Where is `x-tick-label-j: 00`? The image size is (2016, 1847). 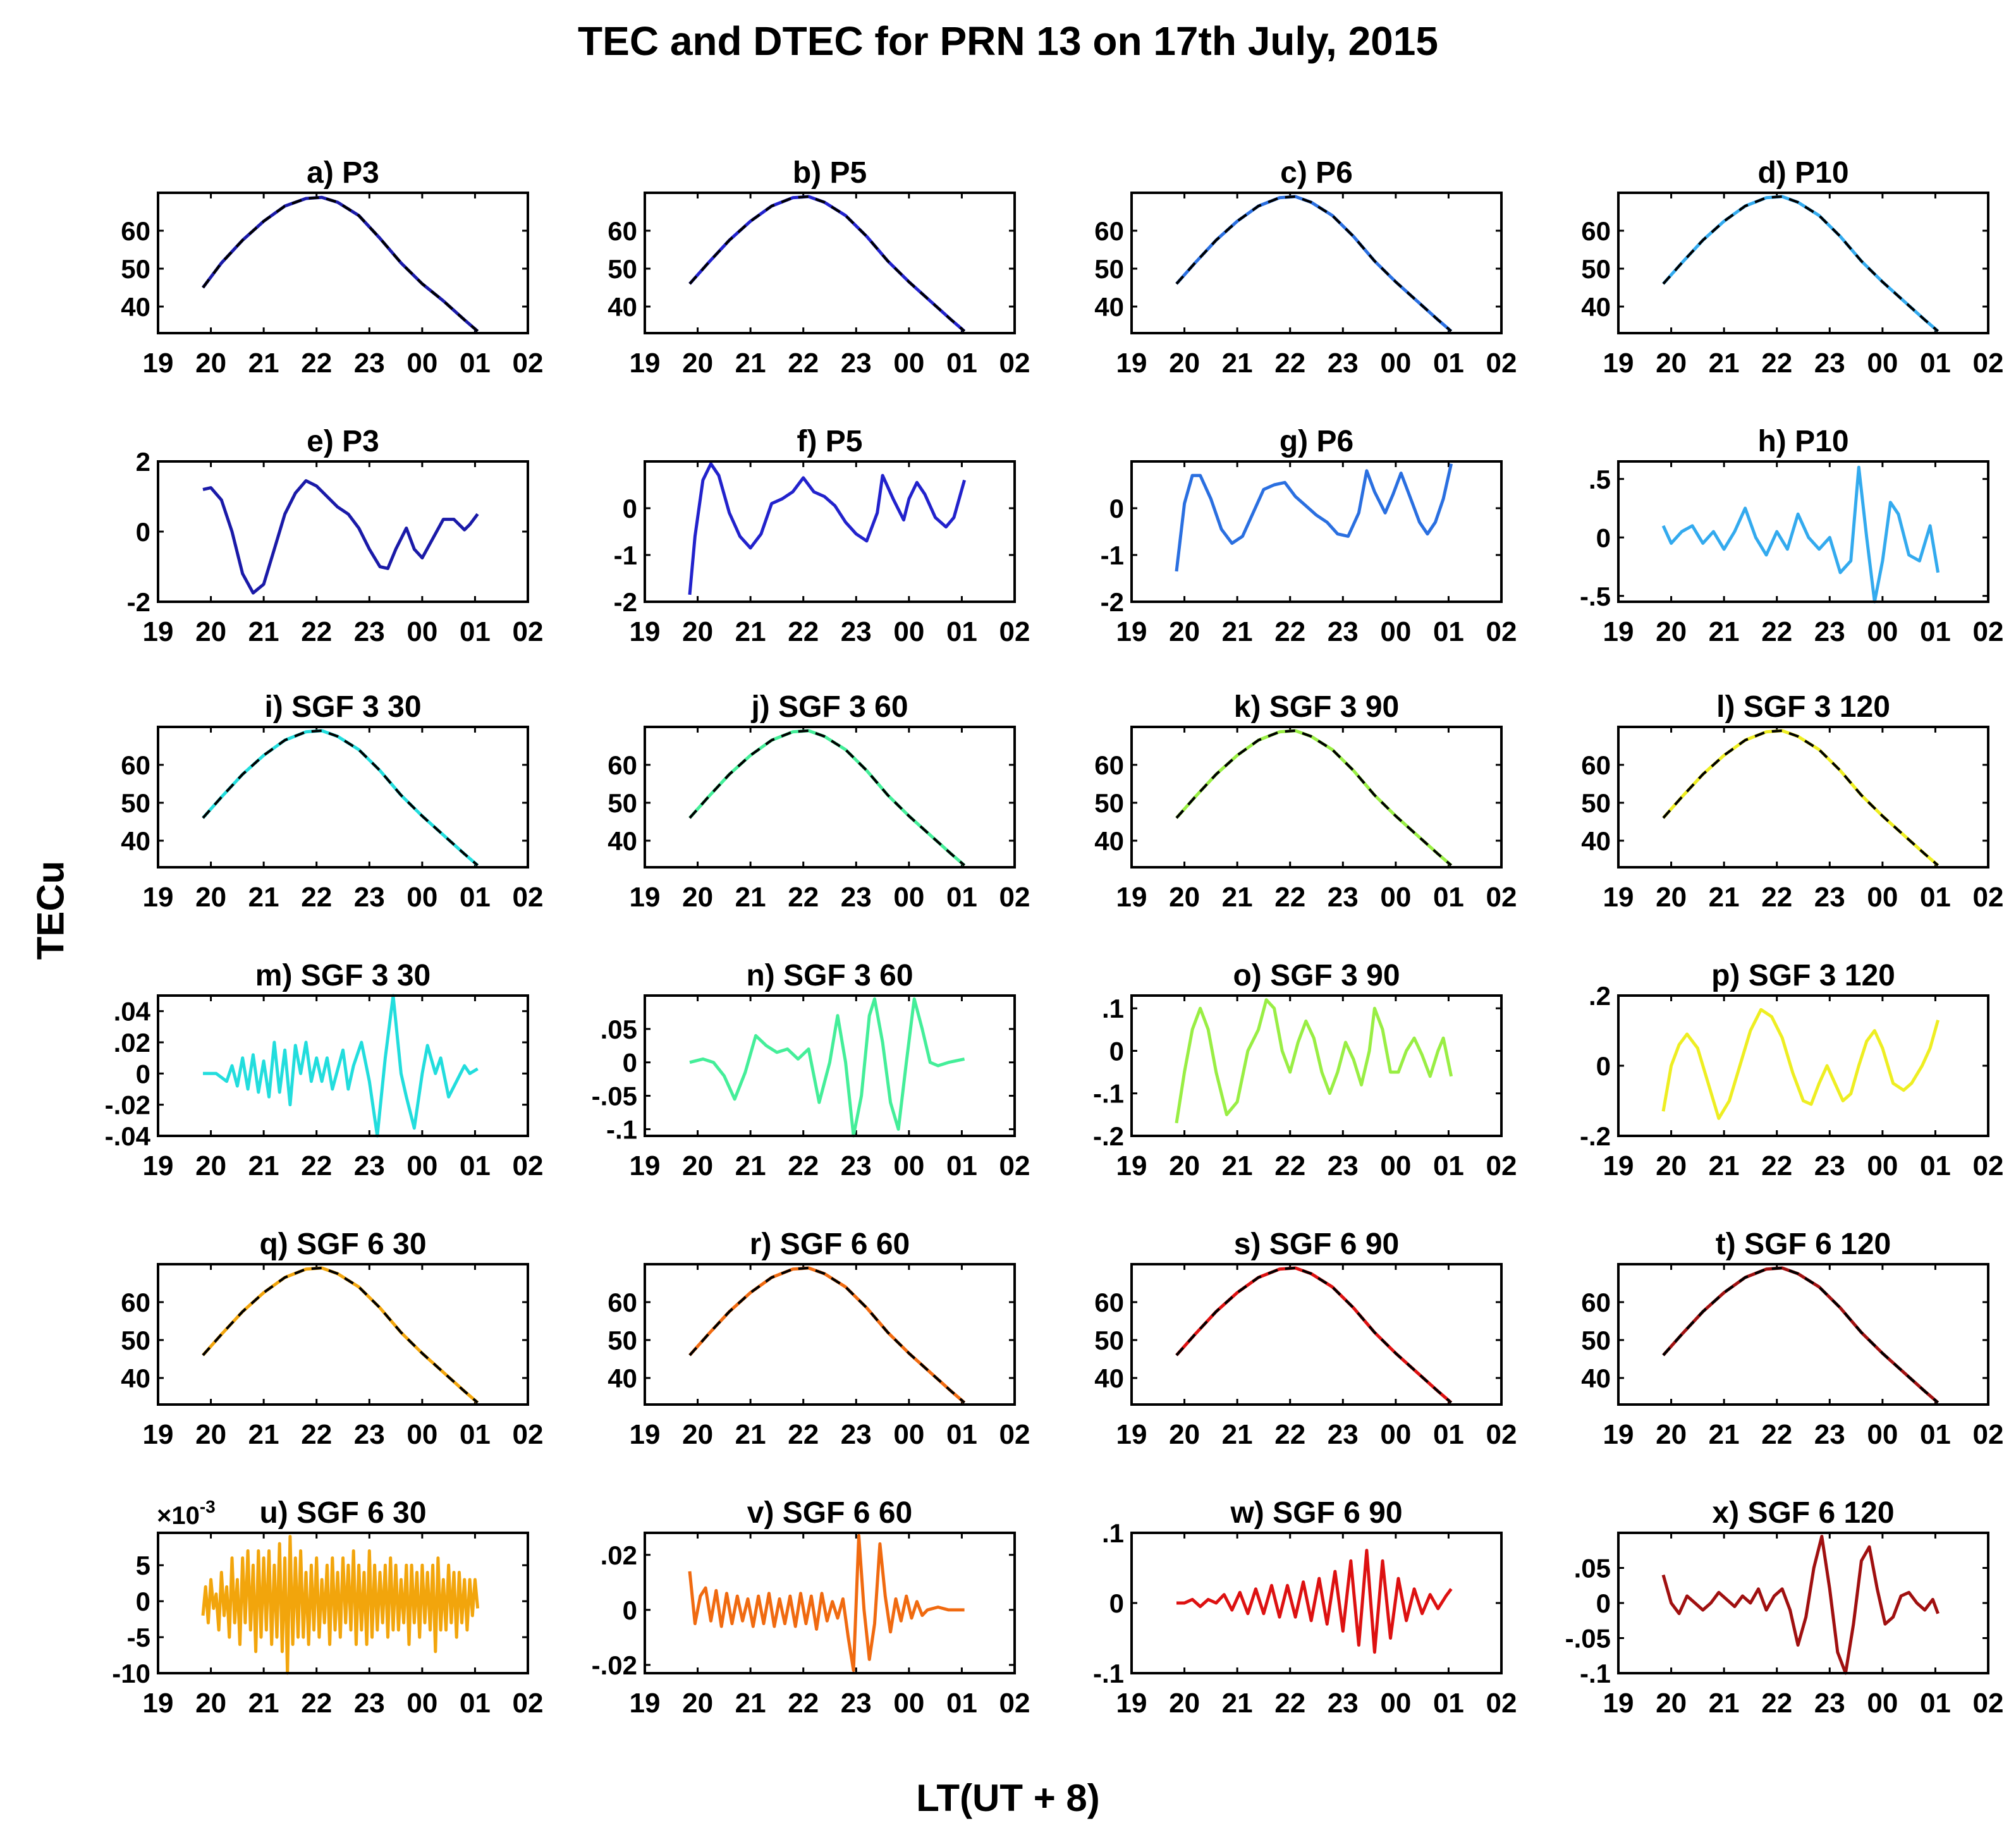 x-tick-label-j: 00 is located at coordinates (908, 898).